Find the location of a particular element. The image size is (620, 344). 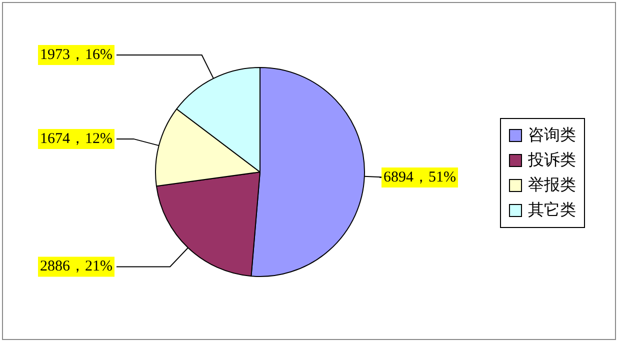

data-label: 1674，12% is located at coordinates (76, 138).